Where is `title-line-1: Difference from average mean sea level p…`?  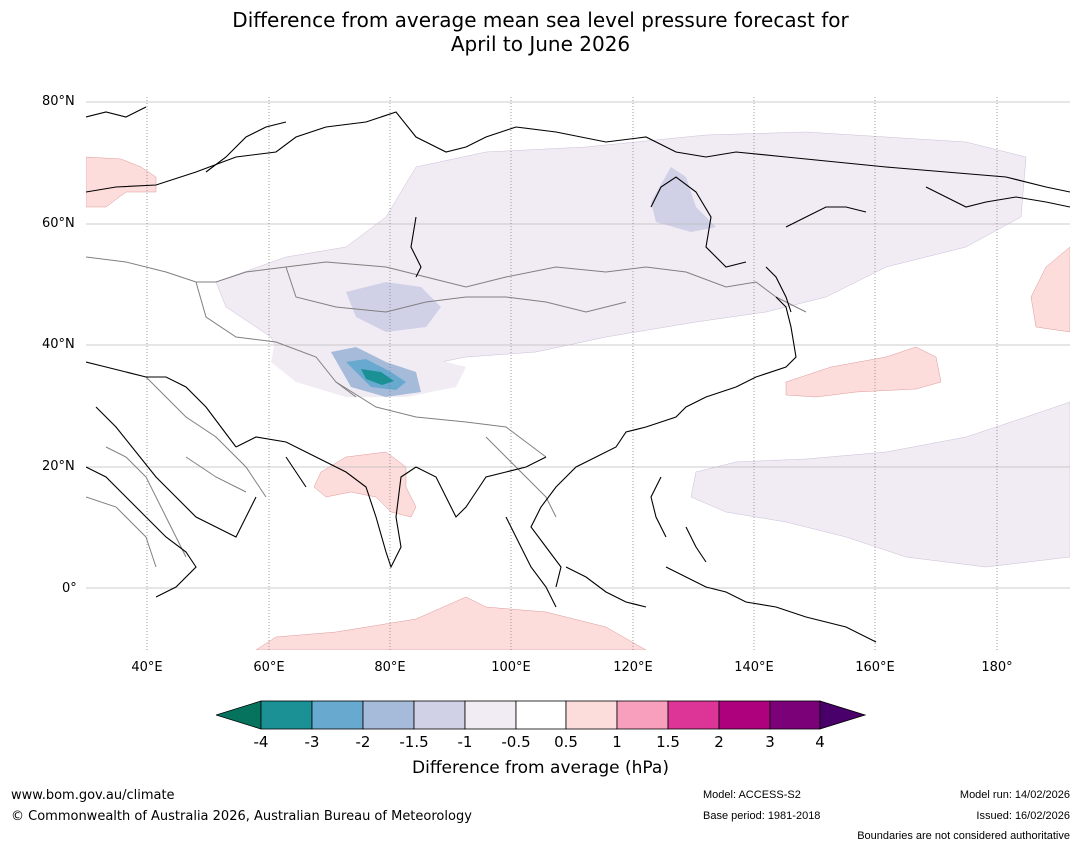 title-line-1: Difference from average mean sea level p… is located at coordinates (540, 20).